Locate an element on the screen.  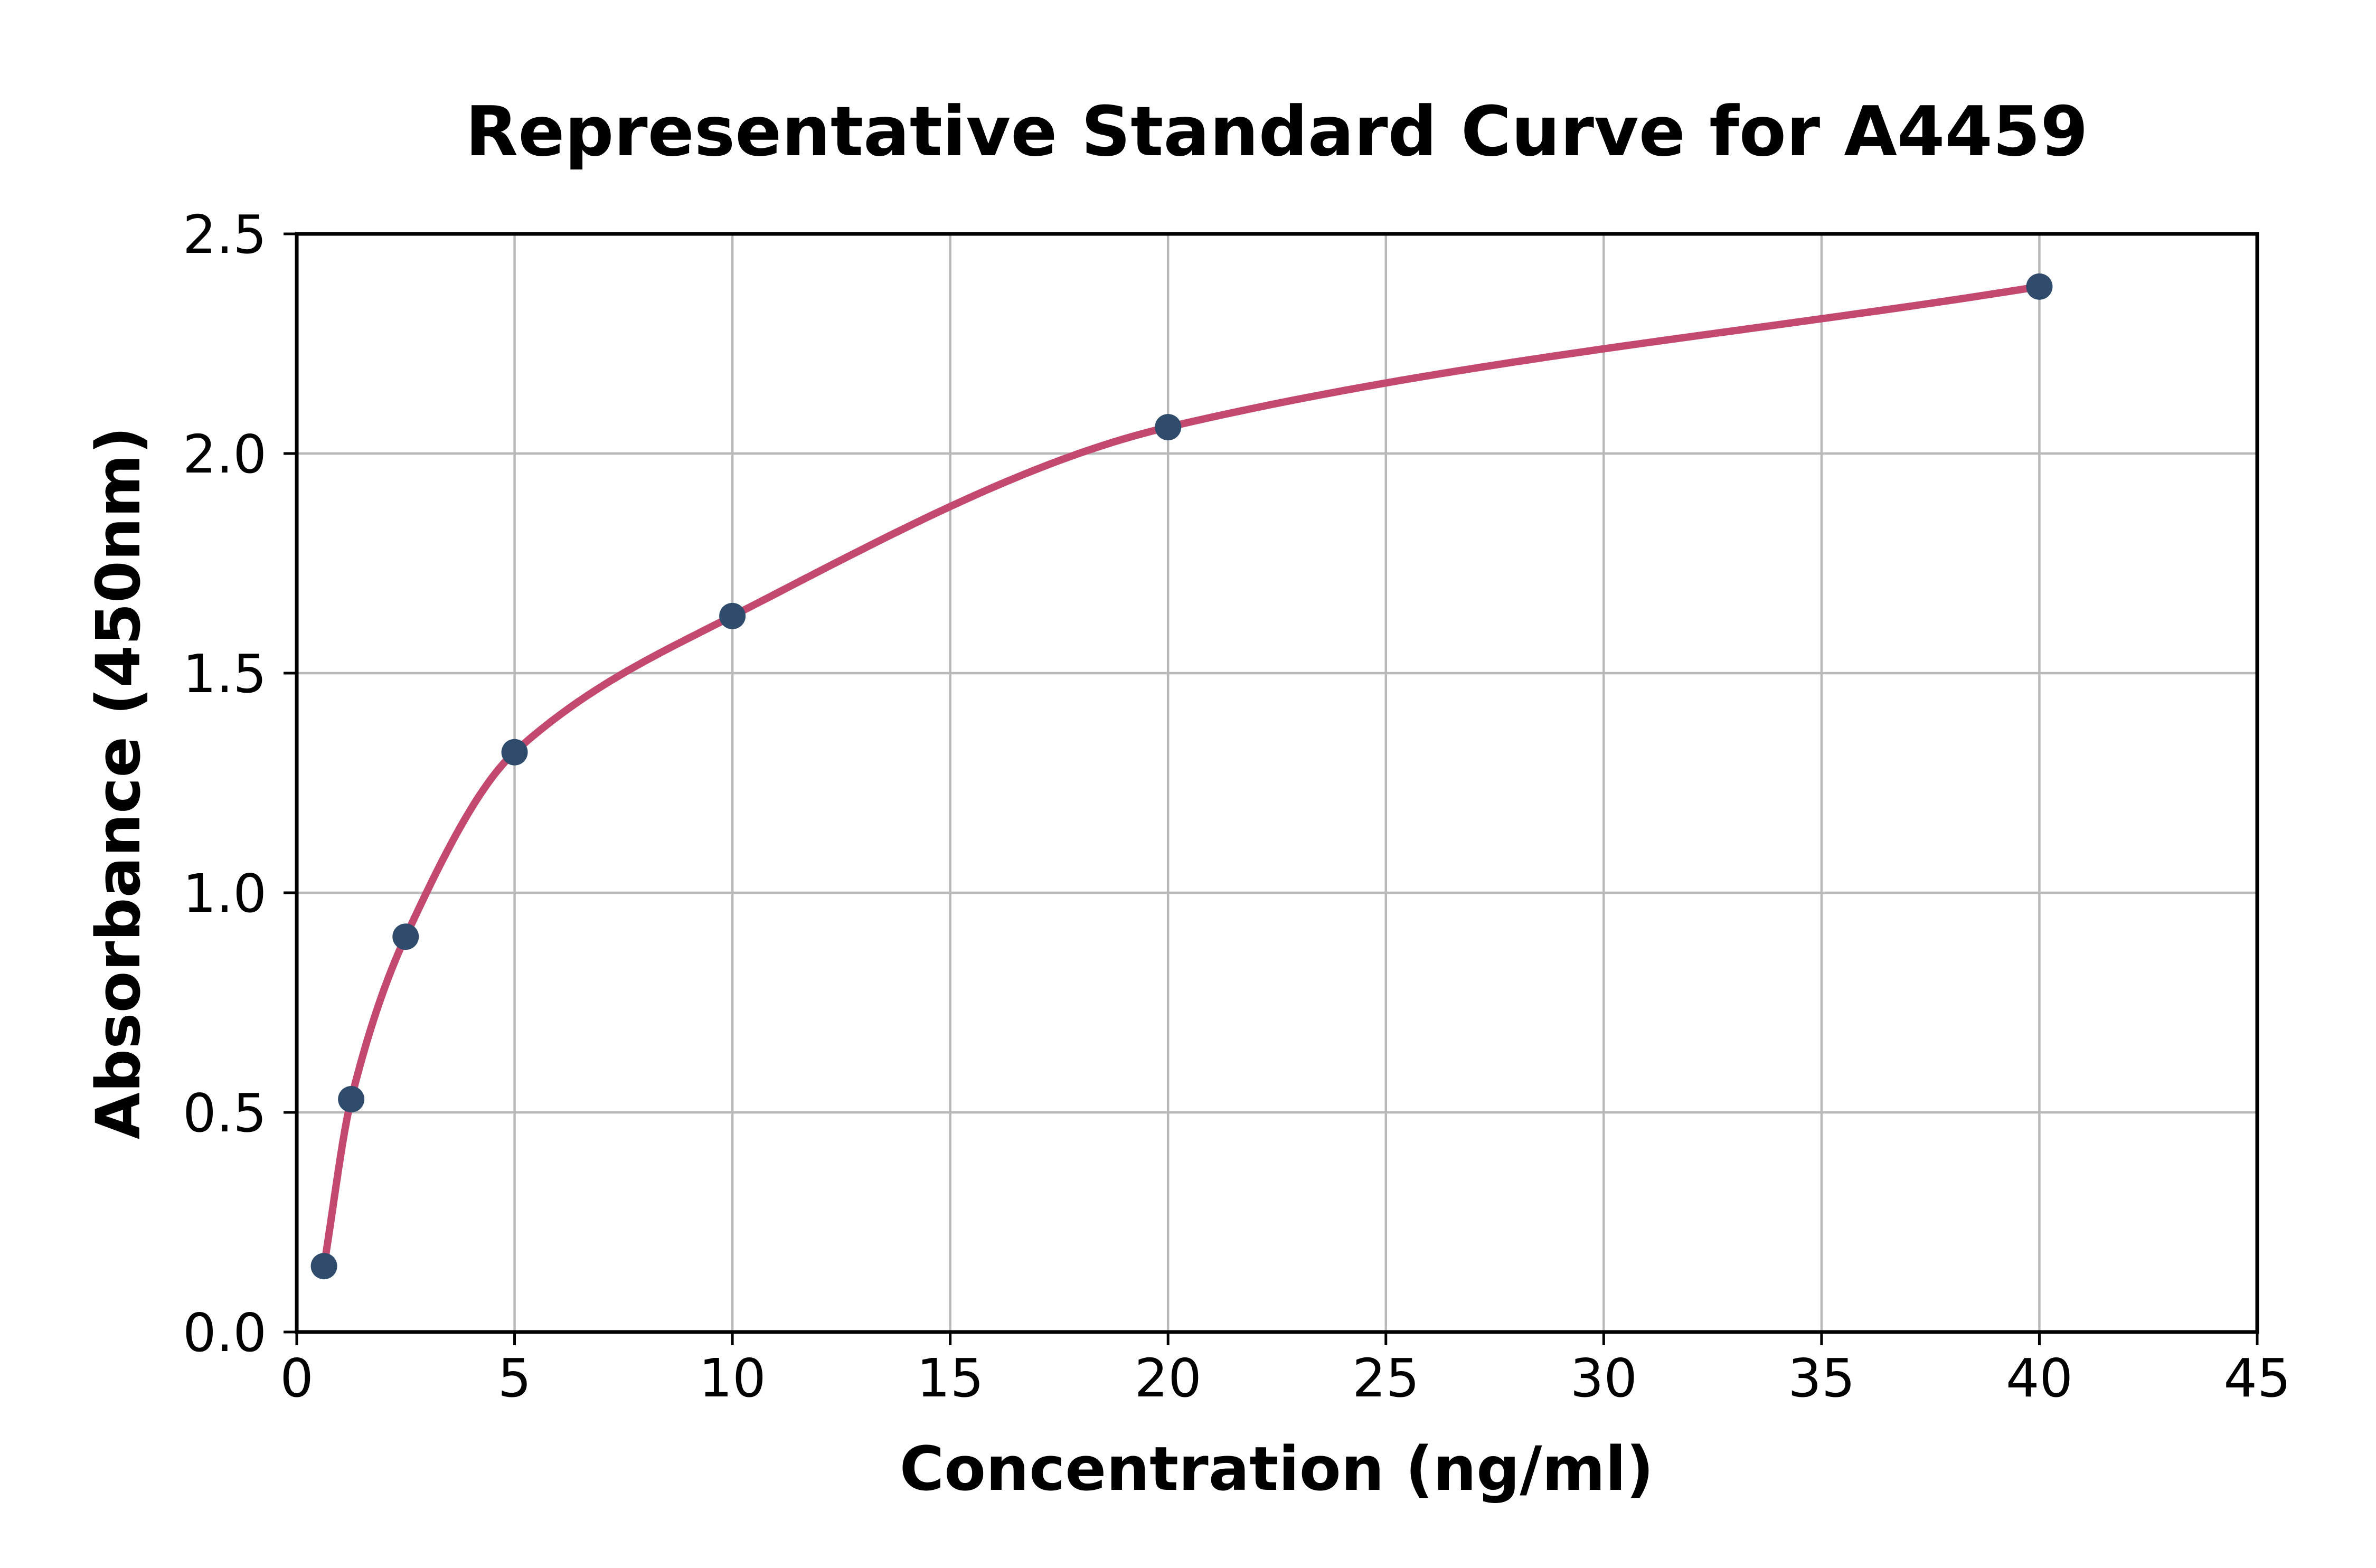
y-tick-label: 2.0 is located at coordinates (225, 454).